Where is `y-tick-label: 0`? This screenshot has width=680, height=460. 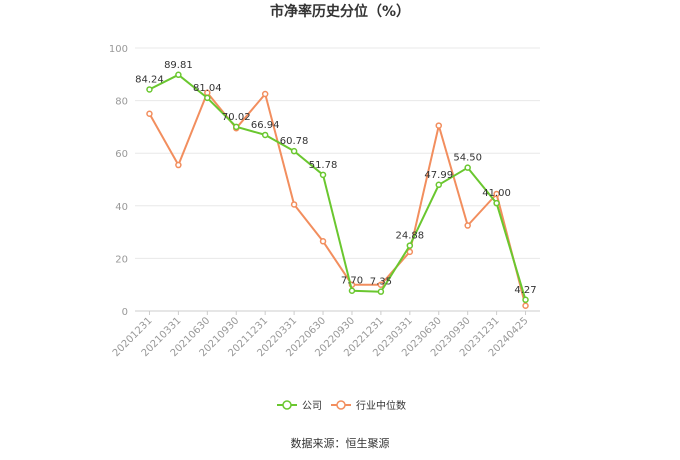 y-tick-label: 0 is located at coordinates (125, 312).